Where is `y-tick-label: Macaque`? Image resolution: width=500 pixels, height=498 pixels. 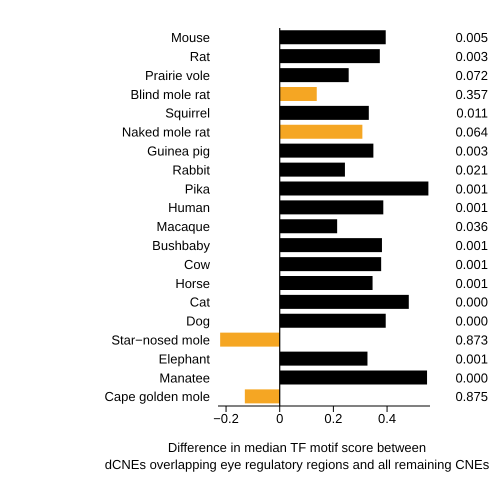
y-tick-label: Macaque is located at coordinates (183, 226).